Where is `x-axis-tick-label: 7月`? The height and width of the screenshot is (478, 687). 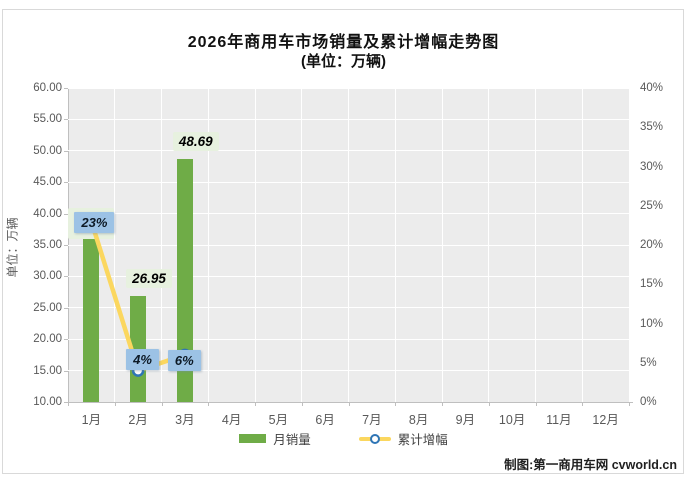
x-axis-tick-label: 7月 is located at coordinates (372, 420).